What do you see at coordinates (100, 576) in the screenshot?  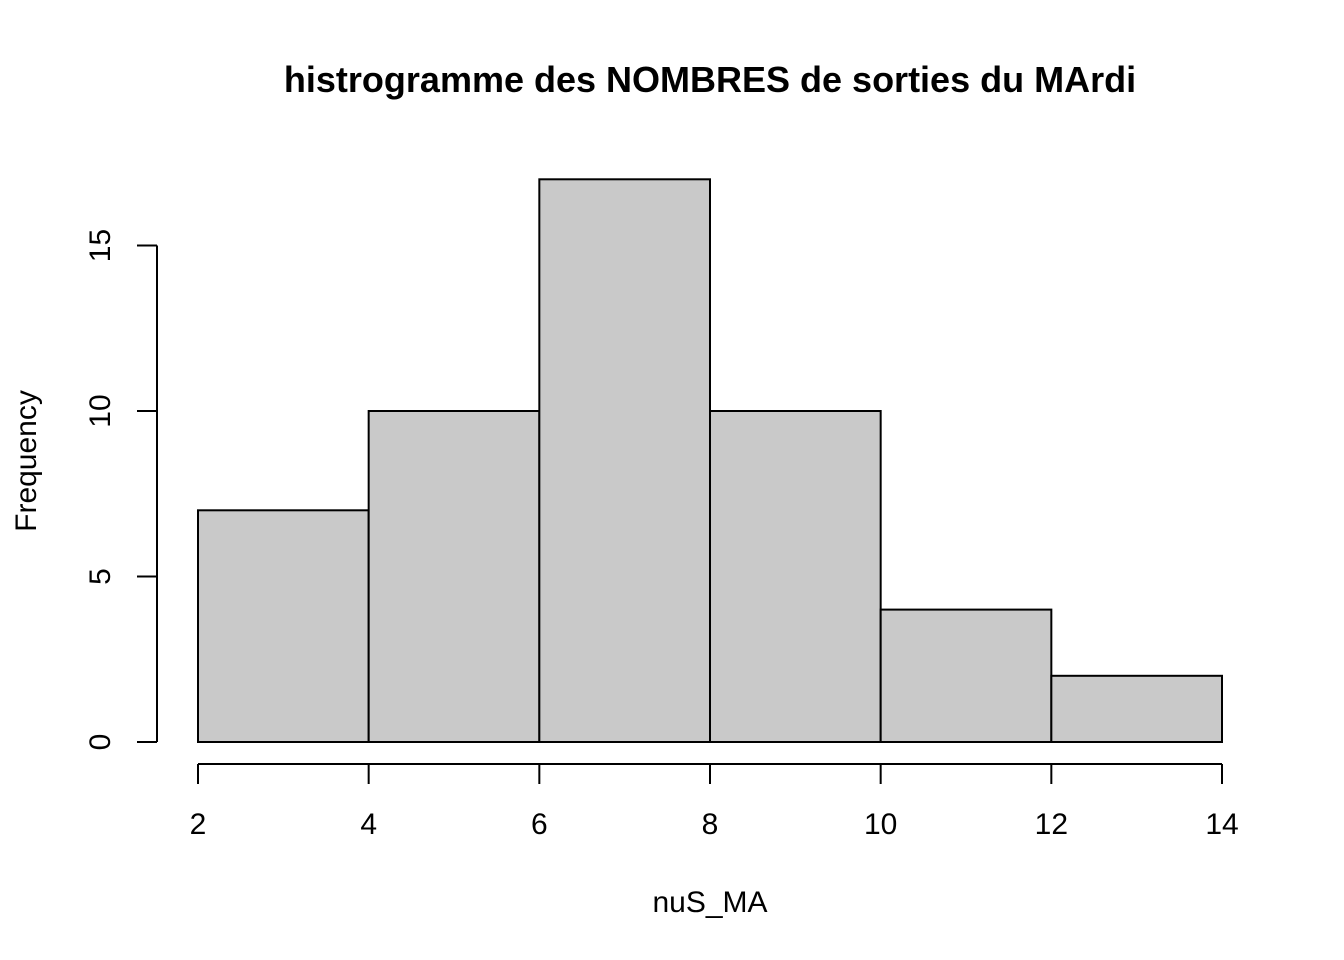 I see `y-tick-label: 5` at bounding box center [100, 576].